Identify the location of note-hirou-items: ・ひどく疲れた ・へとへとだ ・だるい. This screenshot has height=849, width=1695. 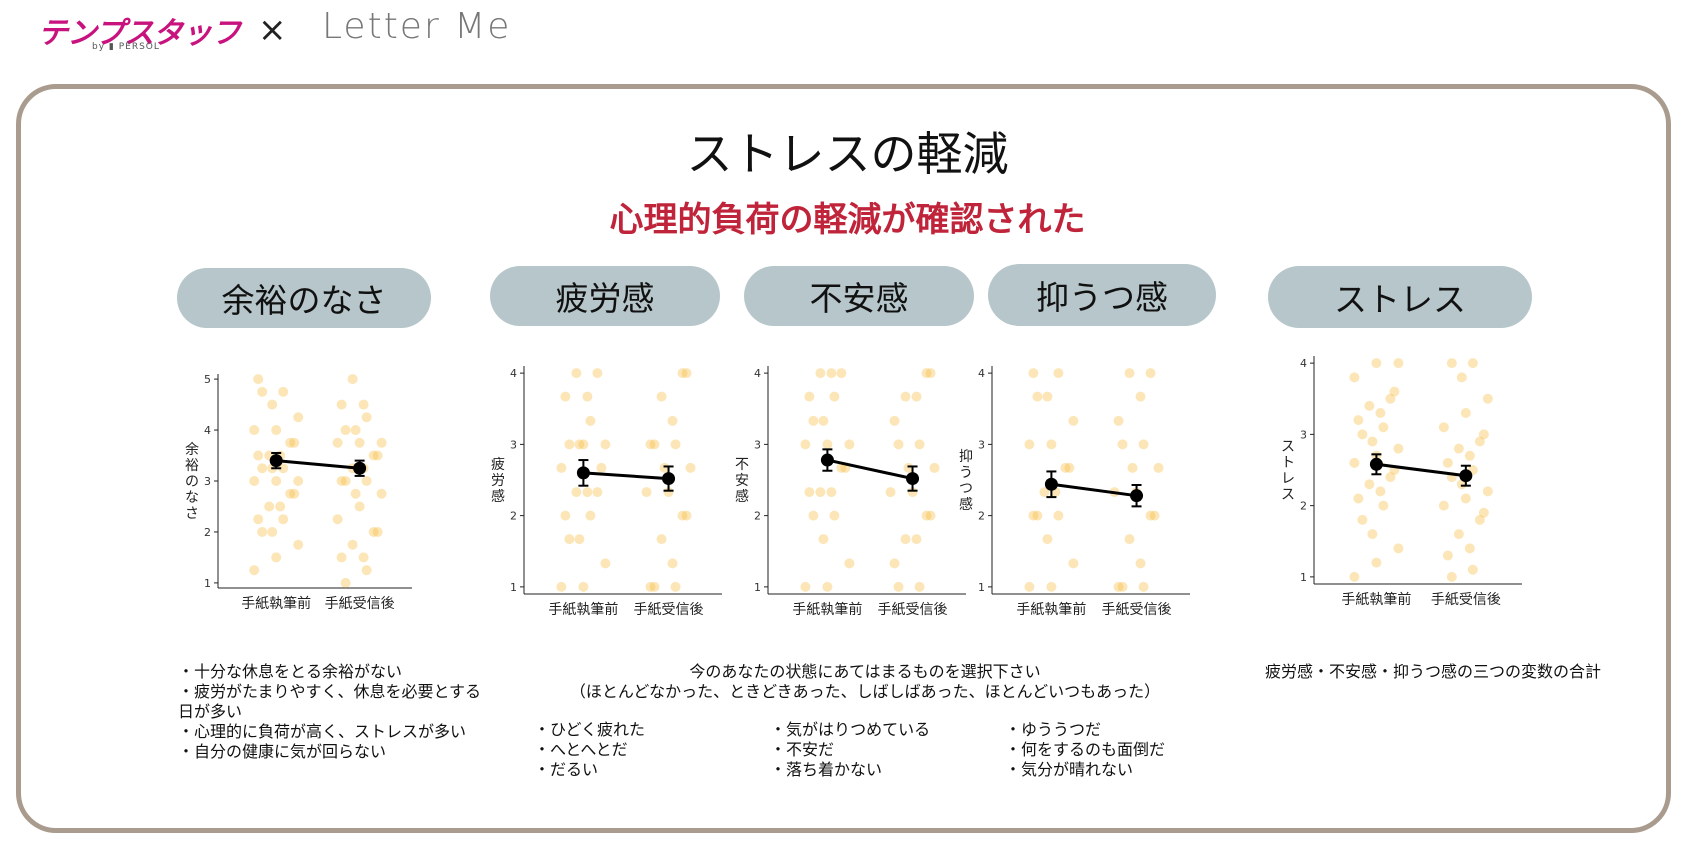
(590, 749).